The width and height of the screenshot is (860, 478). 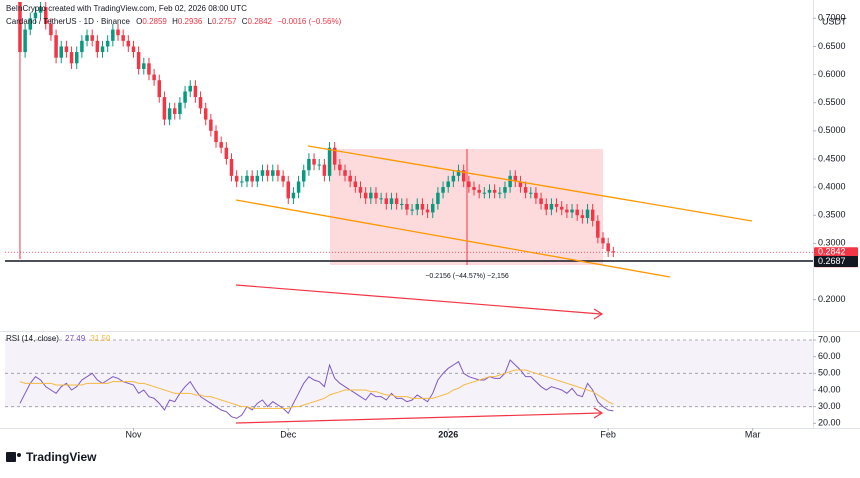 I want to click on rsi-arrow, so click(x=418, y=418).